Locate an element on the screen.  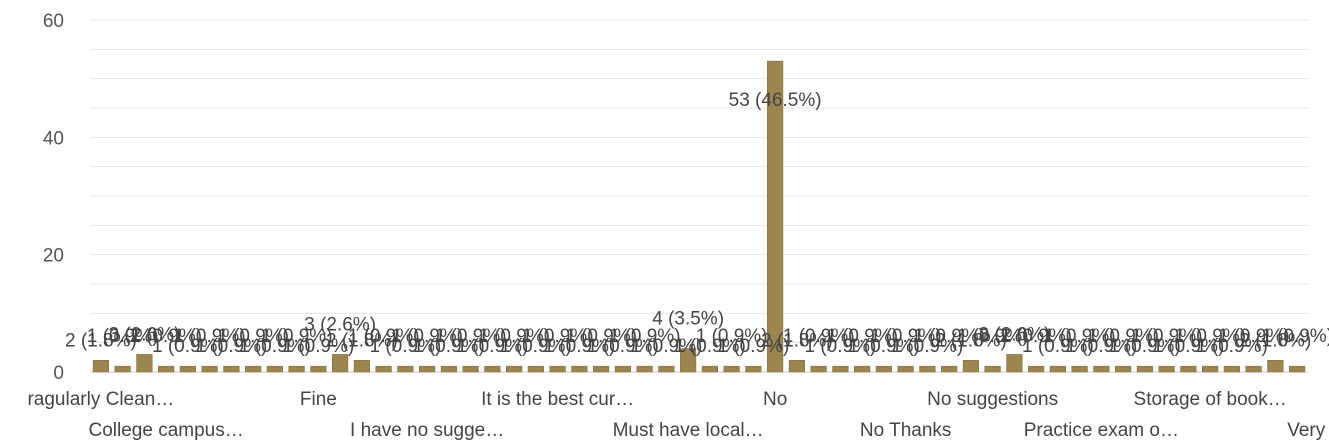
data-label: 4 (3.5%) is located at coordinates (688, 319).